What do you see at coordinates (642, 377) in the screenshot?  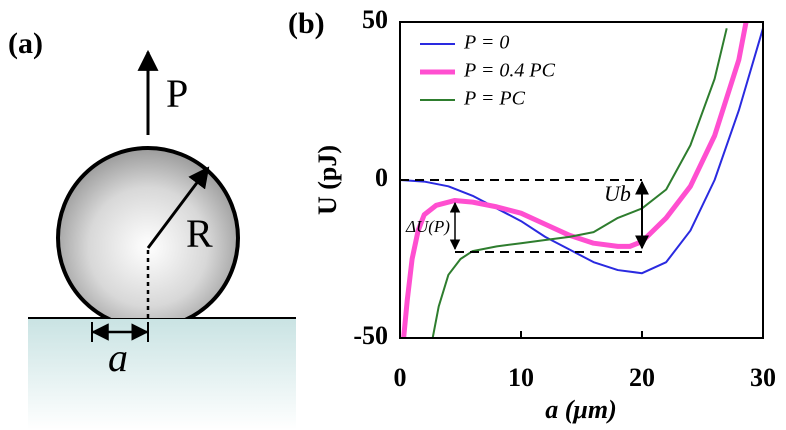 I see `x-tick-label: 20` at bounding box center [642, 377].